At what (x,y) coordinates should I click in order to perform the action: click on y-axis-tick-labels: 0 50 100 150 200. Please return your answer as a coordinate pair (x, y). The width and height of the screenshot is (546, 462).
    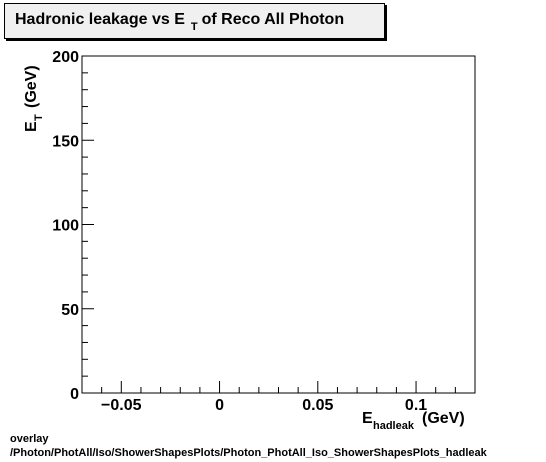
    Looking at the image, I should click on (65, 226).